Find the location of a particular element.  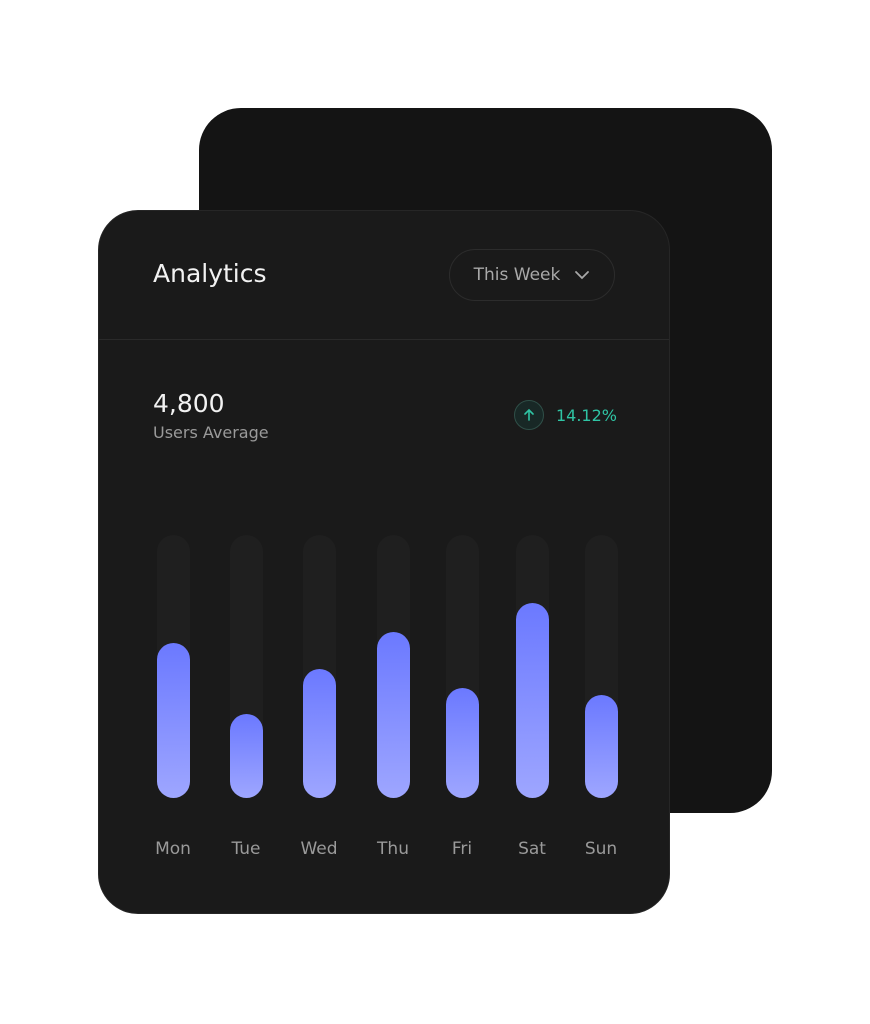

change-value: 14.12% is located at coordinates (586, 415).